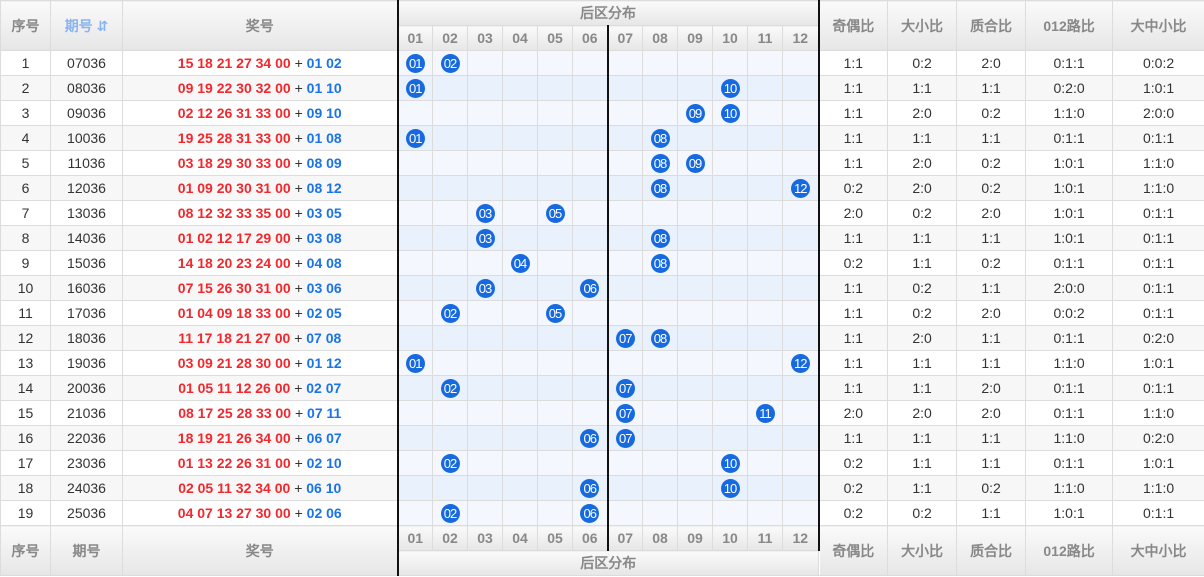  I want to click on ball-marker: 12, so click(800, 363).